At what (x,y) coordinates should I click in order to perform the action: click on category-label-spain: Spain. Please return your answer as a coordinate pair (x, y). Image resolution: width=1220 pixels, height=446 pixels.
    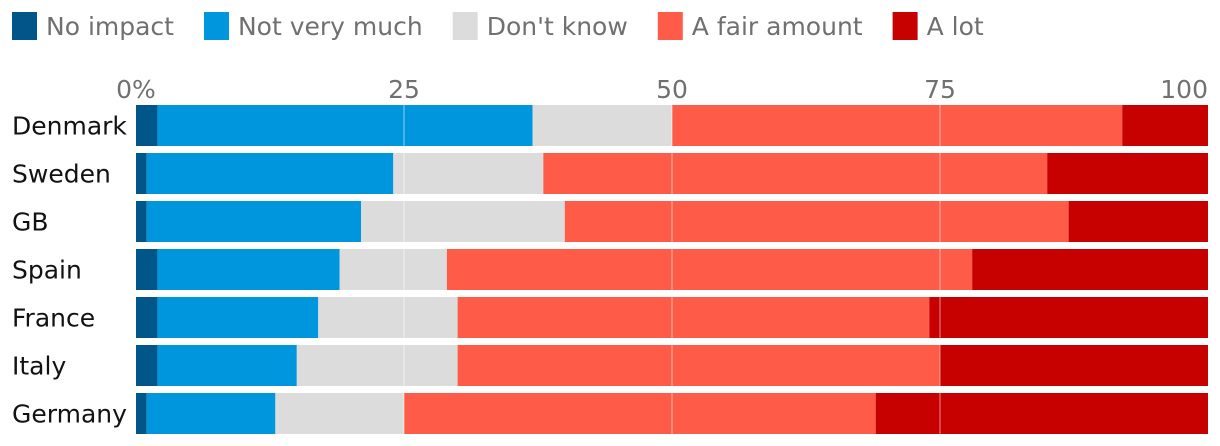
    Looking at the image, I should click on (47, 270).